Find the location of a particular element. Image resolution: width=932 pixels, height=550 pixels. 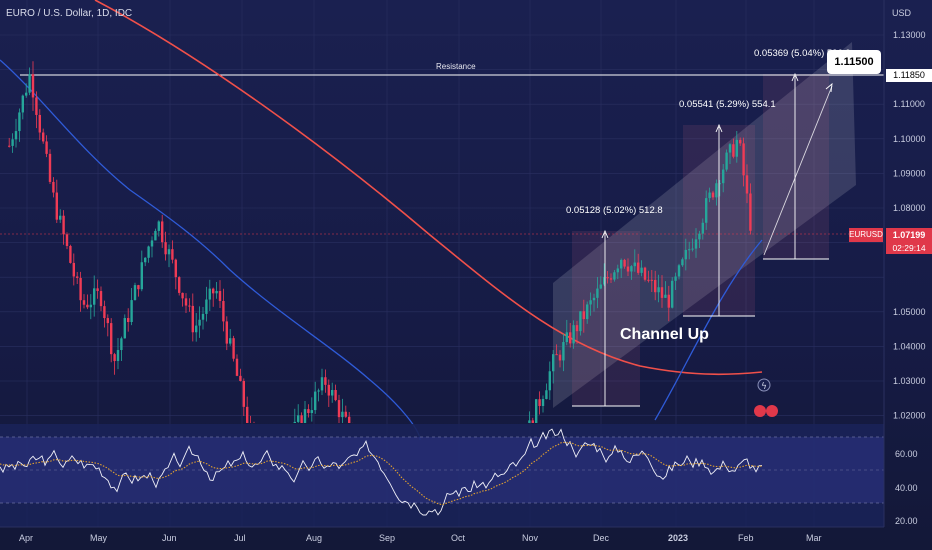

bar-countdown: 02:29:14 is located at coordinates (909, 248).